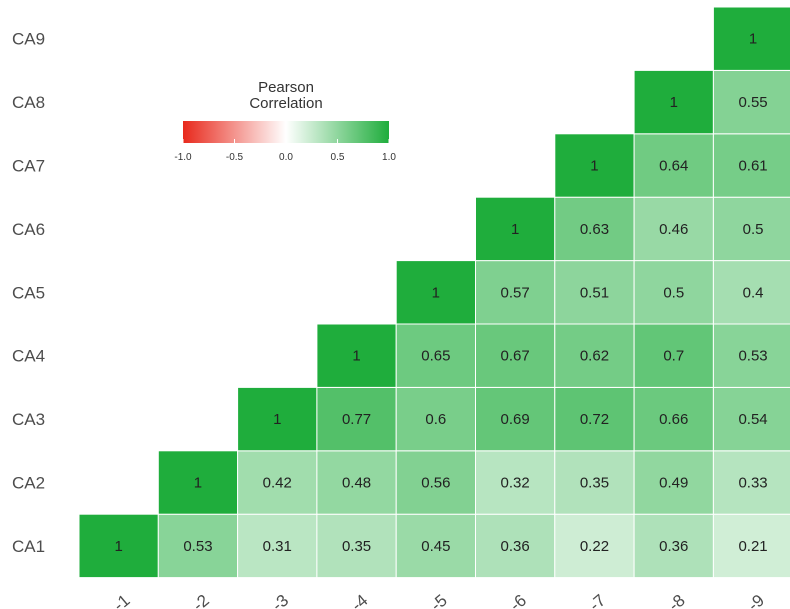 The width and height of the screenshot is (790, 609). I want to click on row-label: CA9, so click(28, 39).